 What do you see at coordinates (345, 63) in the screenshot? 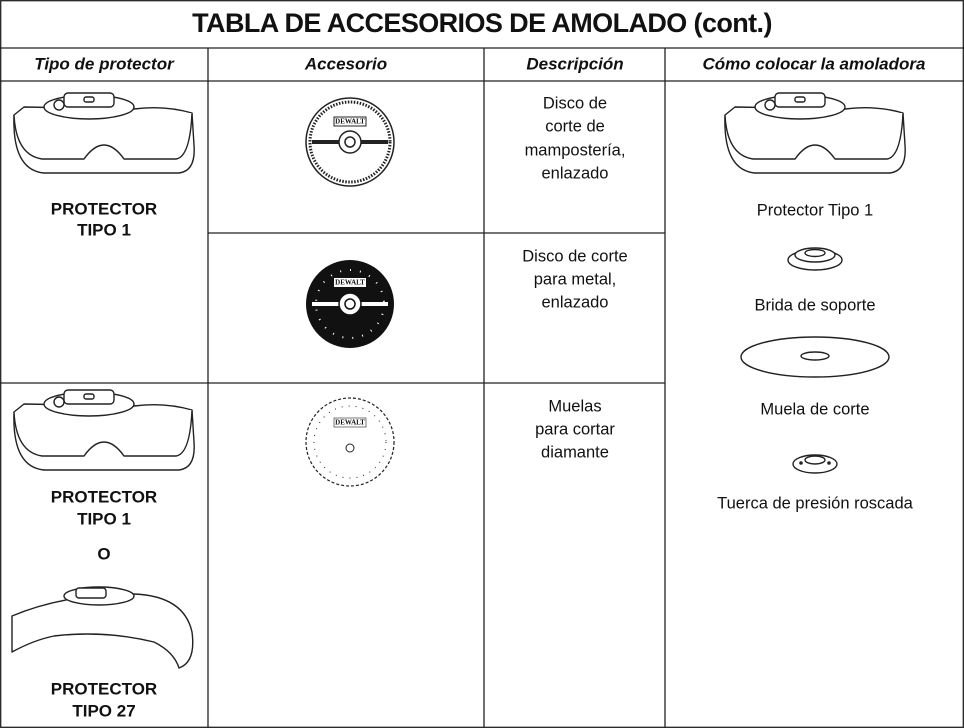
I see `column-header: Accesorio` at bounding box center [345, 63].